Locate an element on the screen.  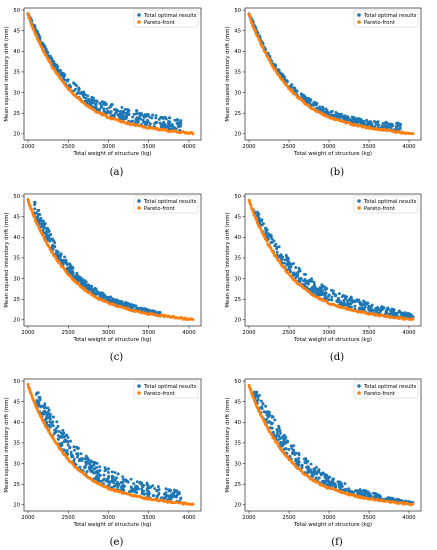
x-tick-label: 2500 is located at coordinates (68, 147).